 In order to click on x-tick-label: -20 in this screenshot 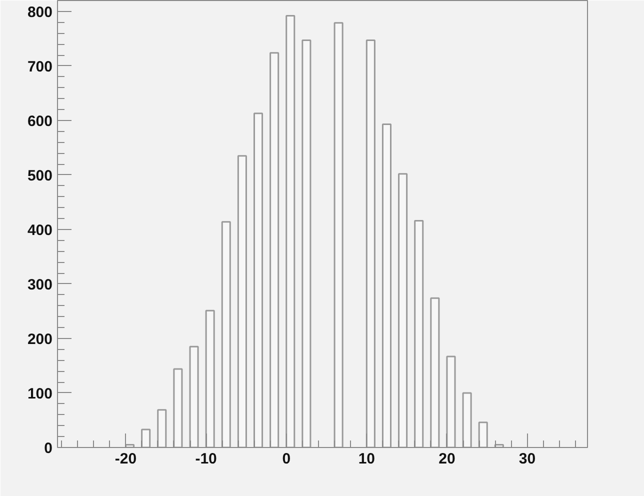, I will do `click(125, 459)`.